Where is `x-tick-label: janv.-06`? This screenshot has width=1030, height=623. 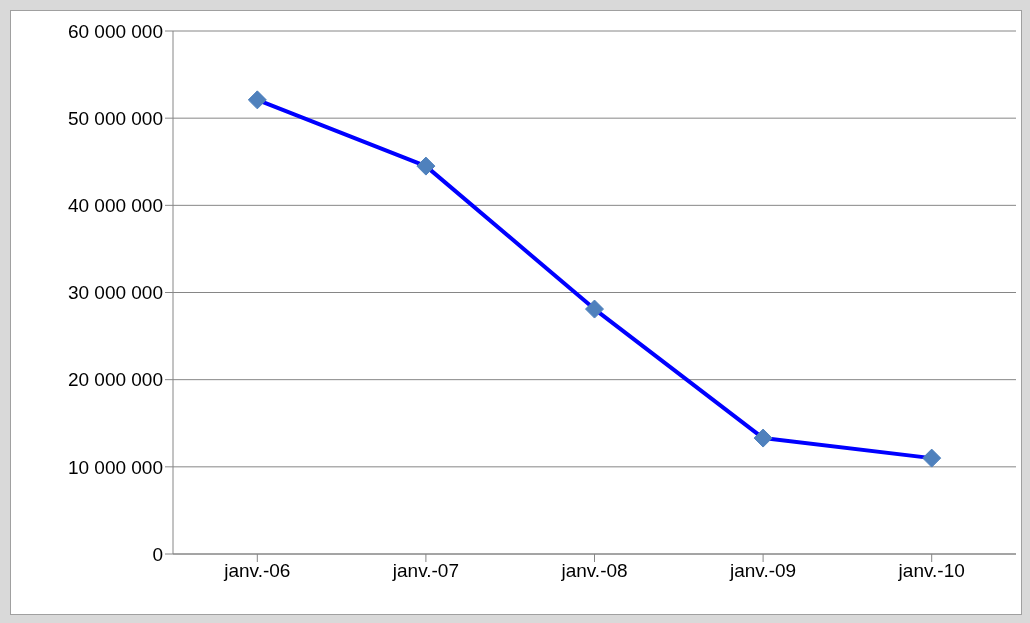
x-tick-label: janv.-06 is located at coordinates (257, 571).